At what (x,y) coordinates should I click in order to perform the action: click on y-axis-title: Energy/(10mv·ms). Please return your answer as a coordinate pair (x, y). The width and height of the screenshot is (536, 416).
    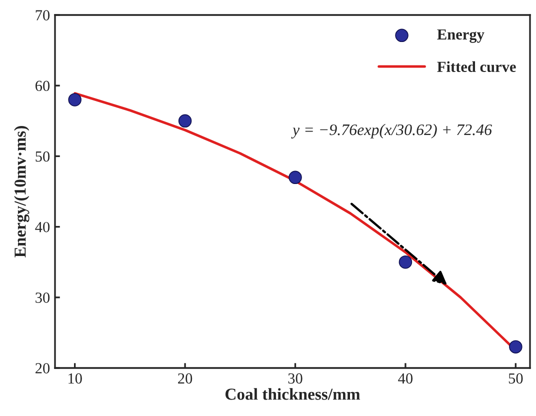
    Looking at the image, I should click on (22, 192).